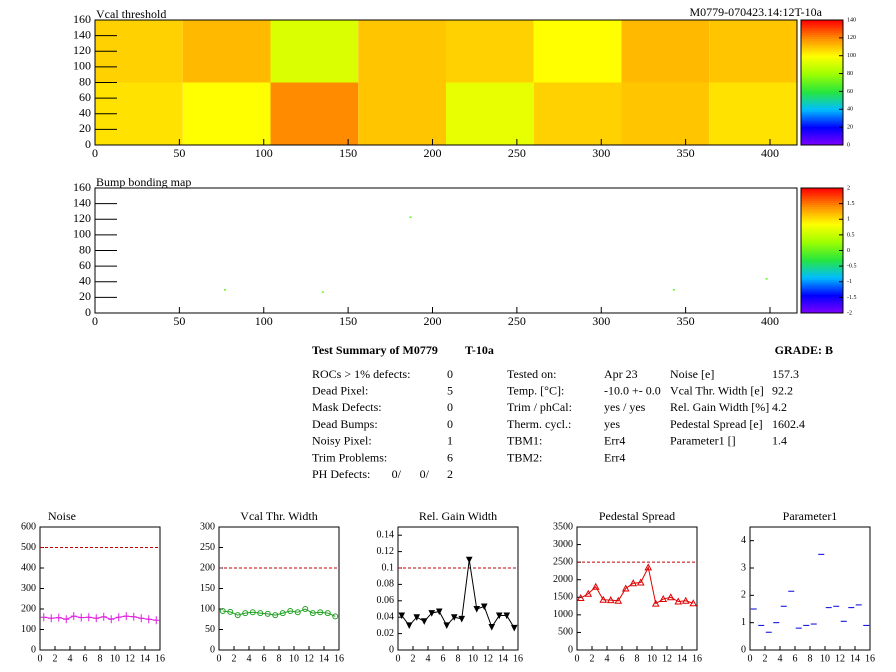 This screenshot has height=672, width=896. Describe the element at coordinates (388, 567) in the screenshot. I see `y-tick-label: 0.1` at that location.